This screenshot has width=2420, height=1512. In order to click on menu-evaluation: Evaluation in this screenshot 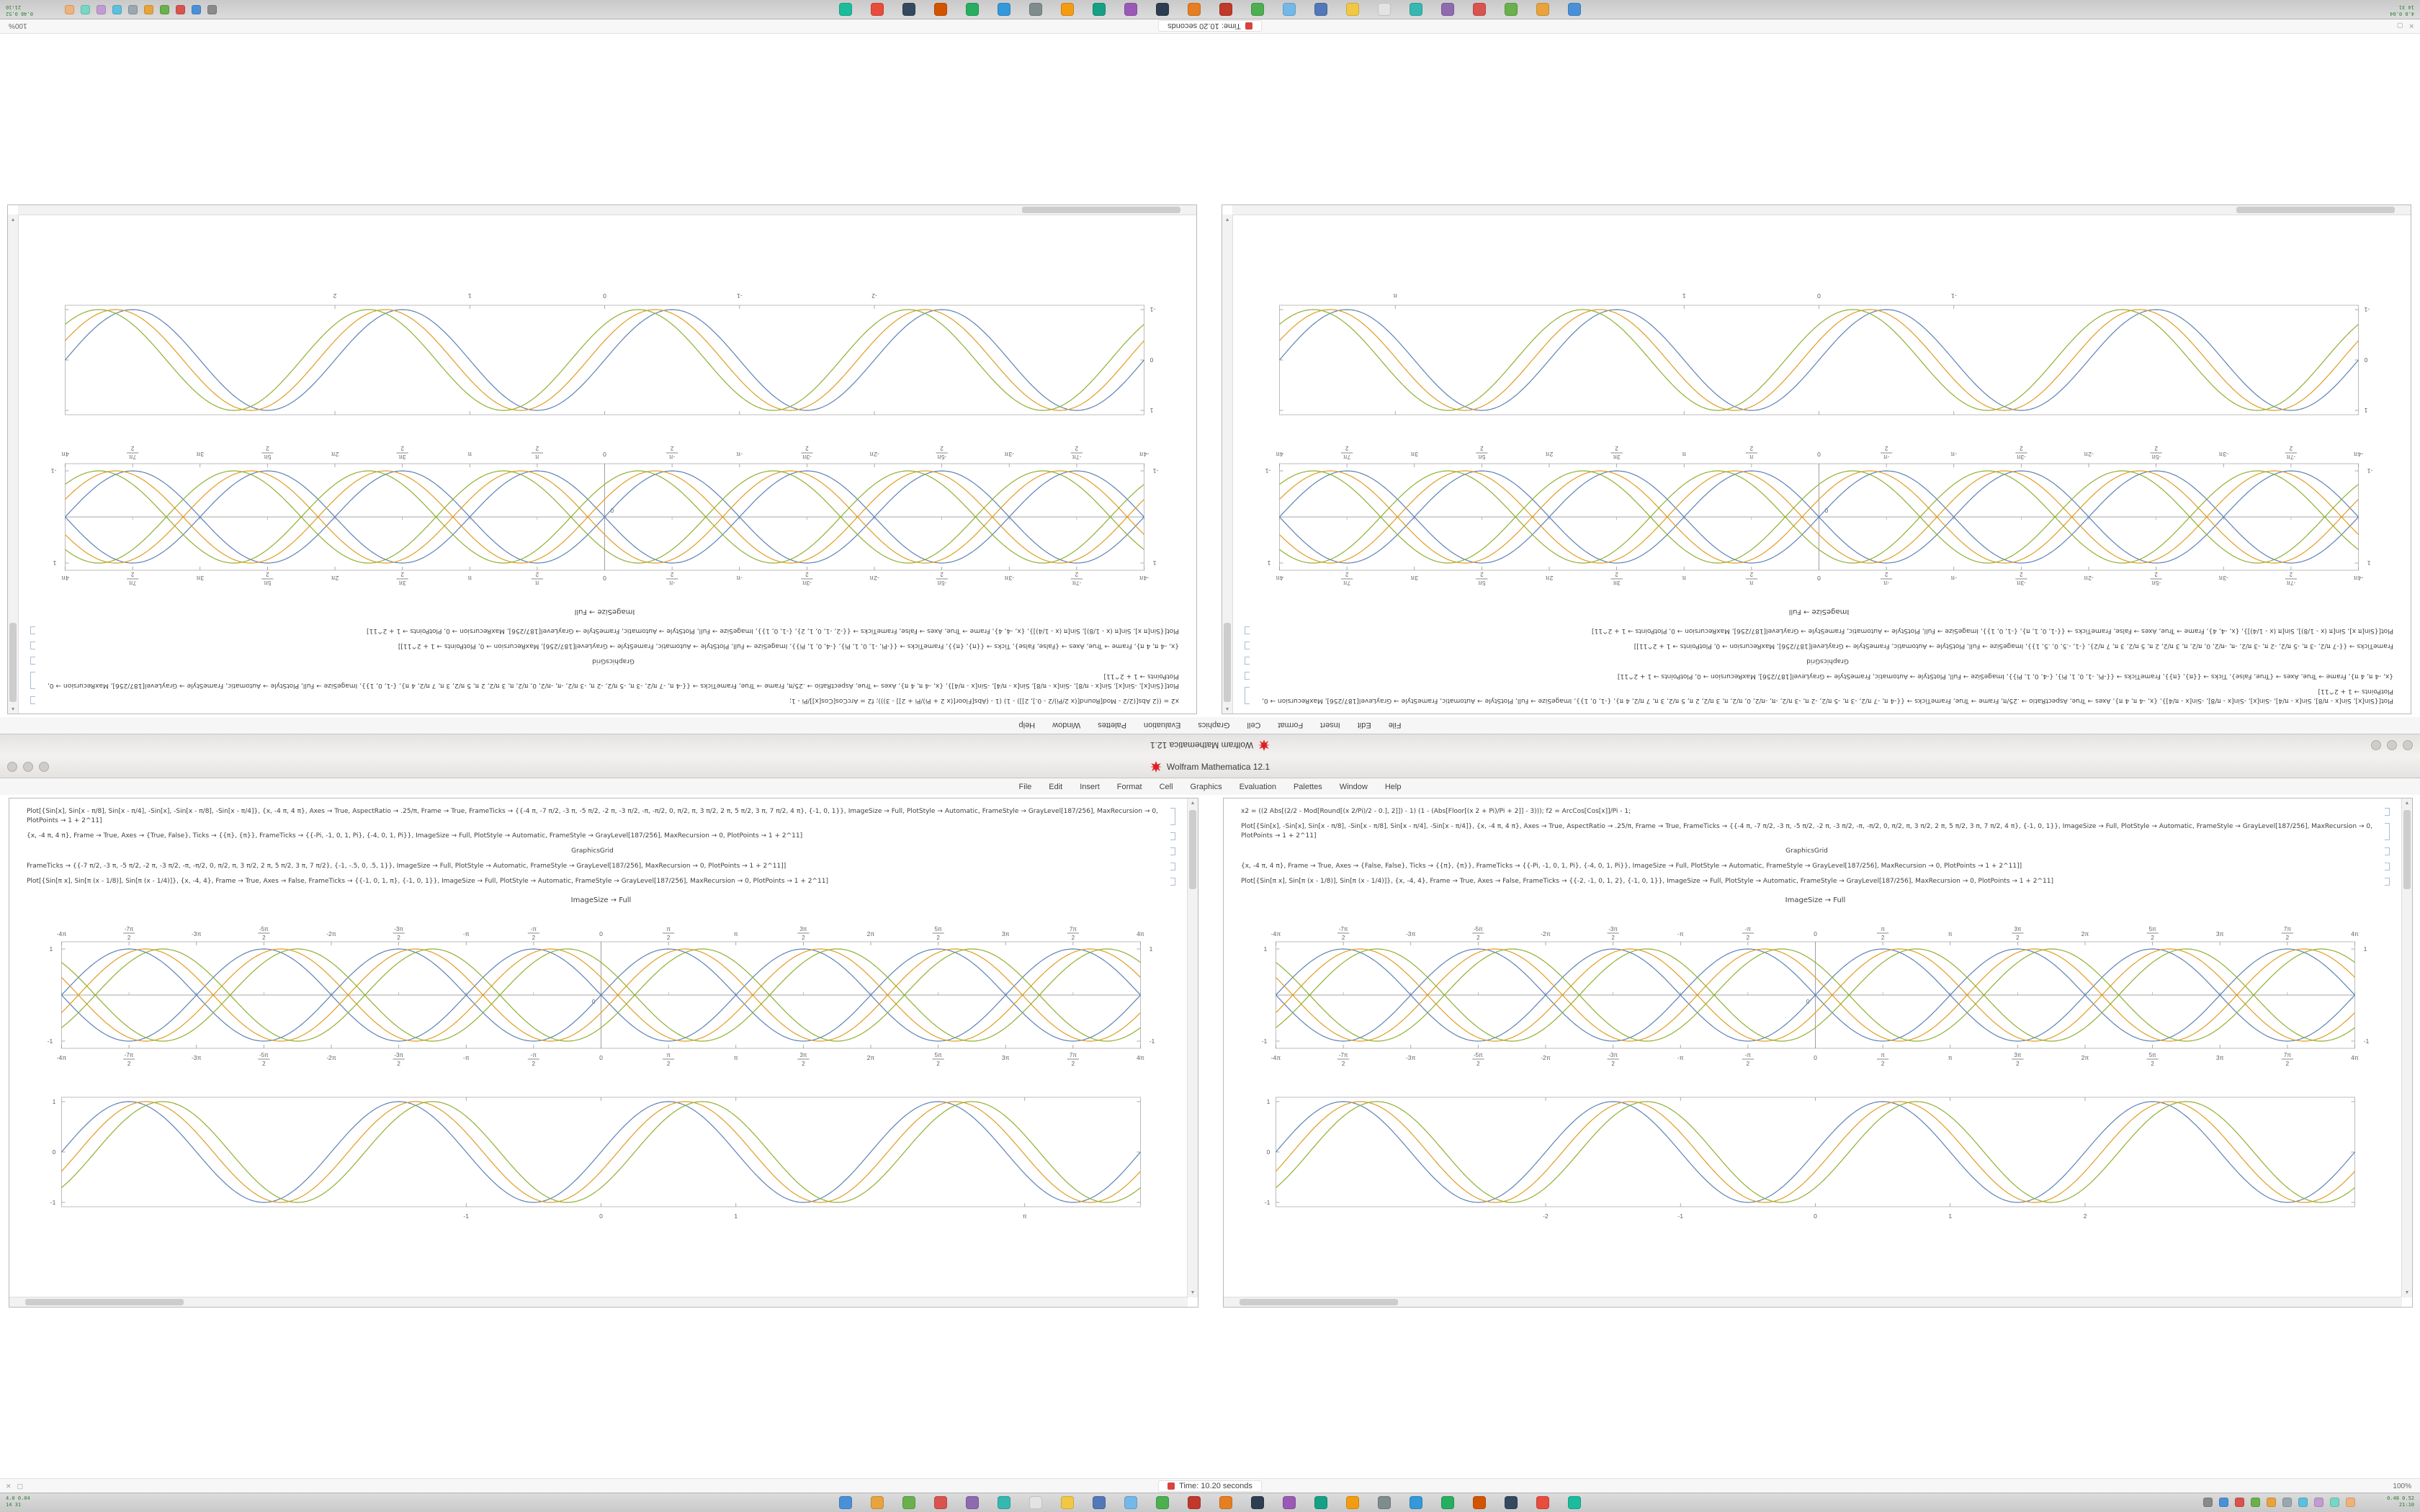, I will do `click(1162, 725)`.